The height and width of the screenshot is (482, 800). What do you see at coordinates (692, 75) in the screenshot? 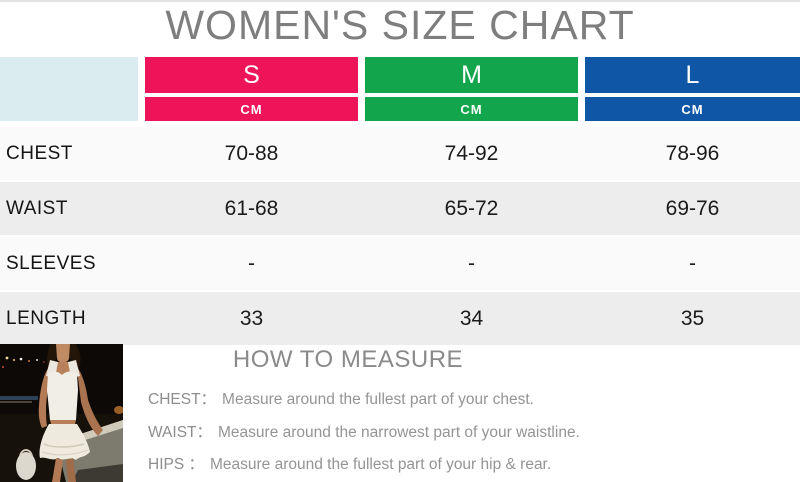
I see `size-header-l: L` at bounding box center [692, 75].